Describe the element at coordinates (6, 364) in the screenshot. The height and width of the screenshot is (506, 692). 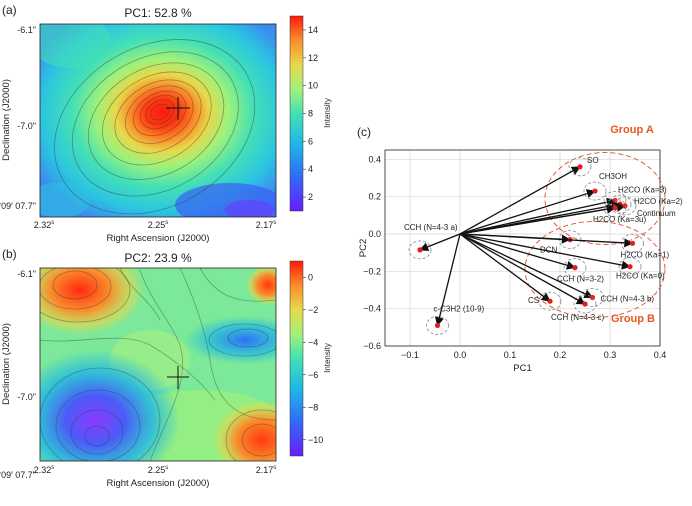
I see `panel-b-ylabel: Declination (J2000)` at that location.